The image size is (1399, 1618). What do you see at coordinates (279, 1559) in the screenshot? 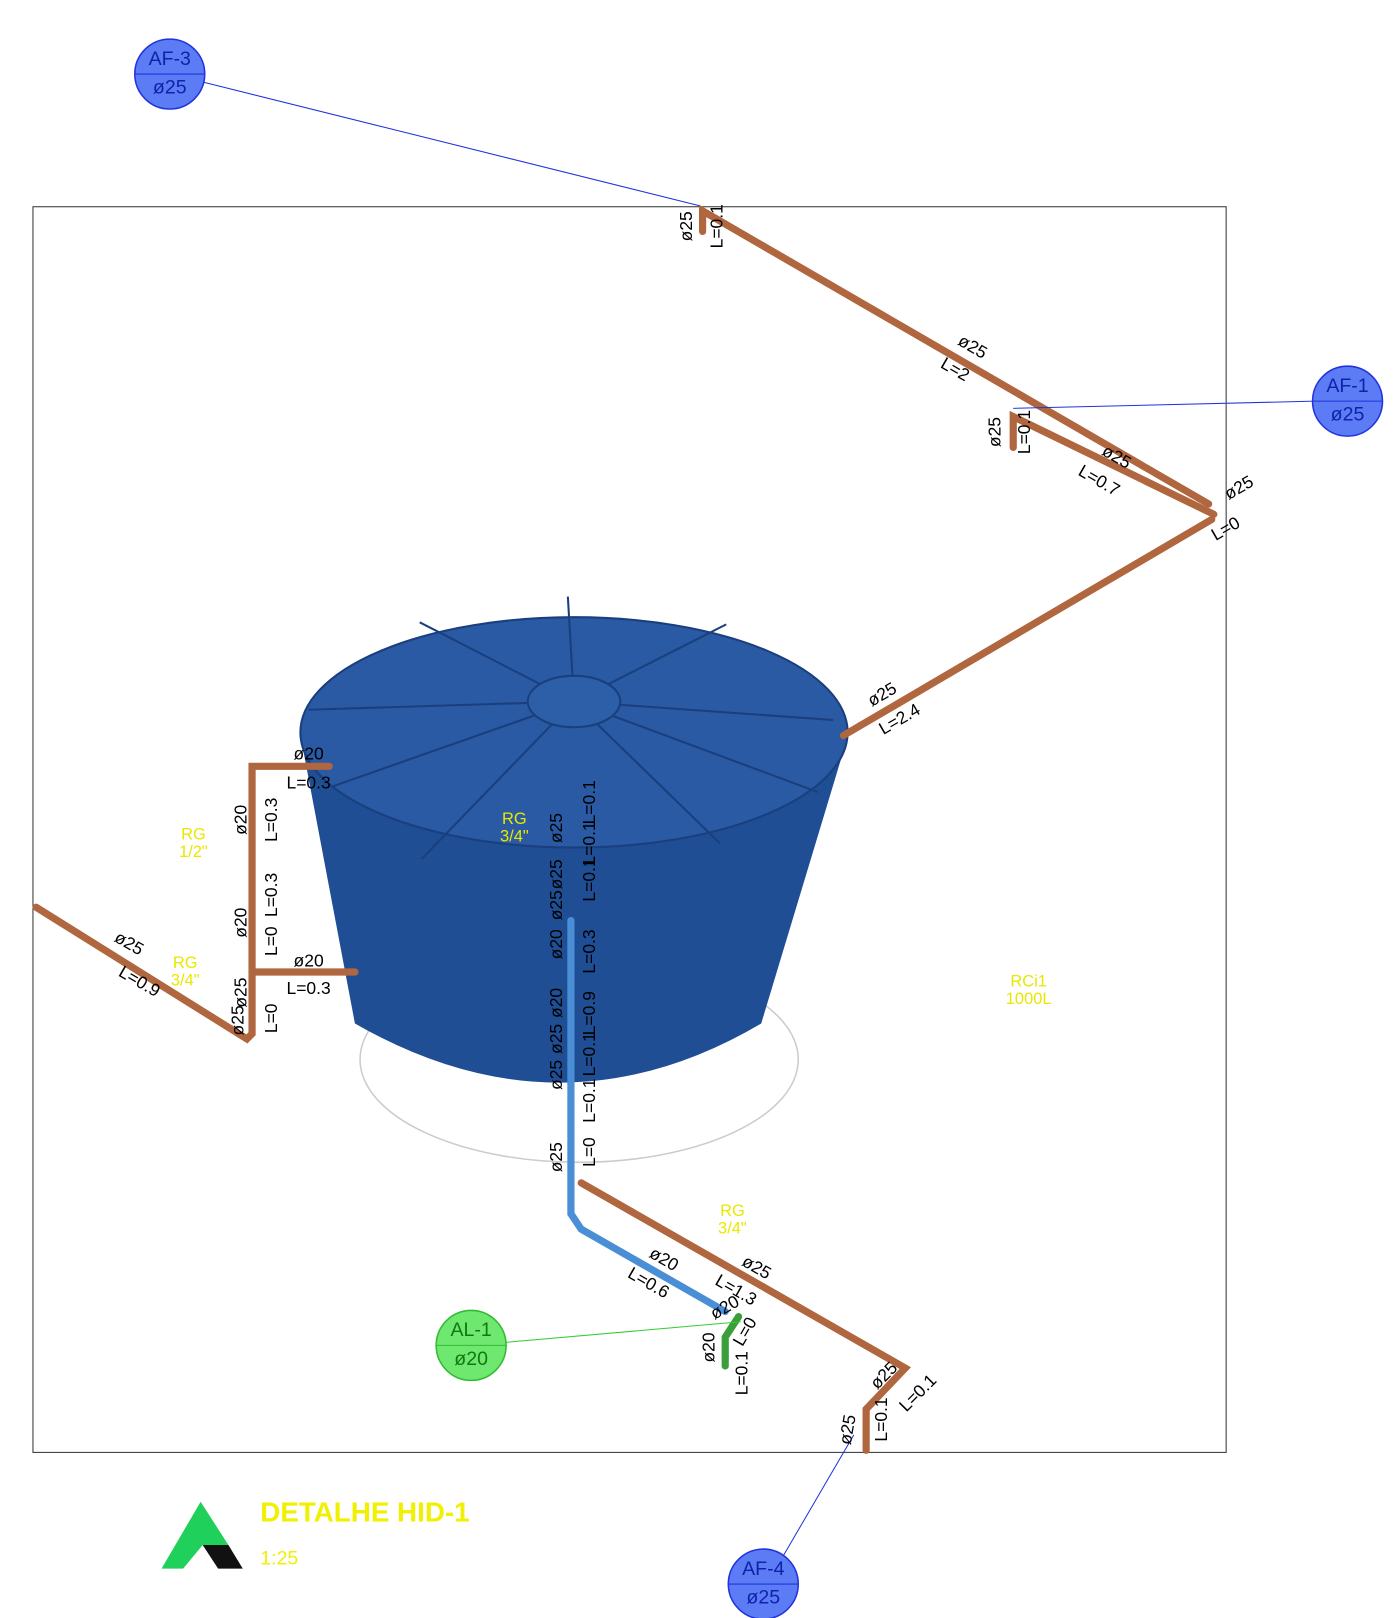
I see `detail-scale: 1:25` at bounding box center [279, 1559].